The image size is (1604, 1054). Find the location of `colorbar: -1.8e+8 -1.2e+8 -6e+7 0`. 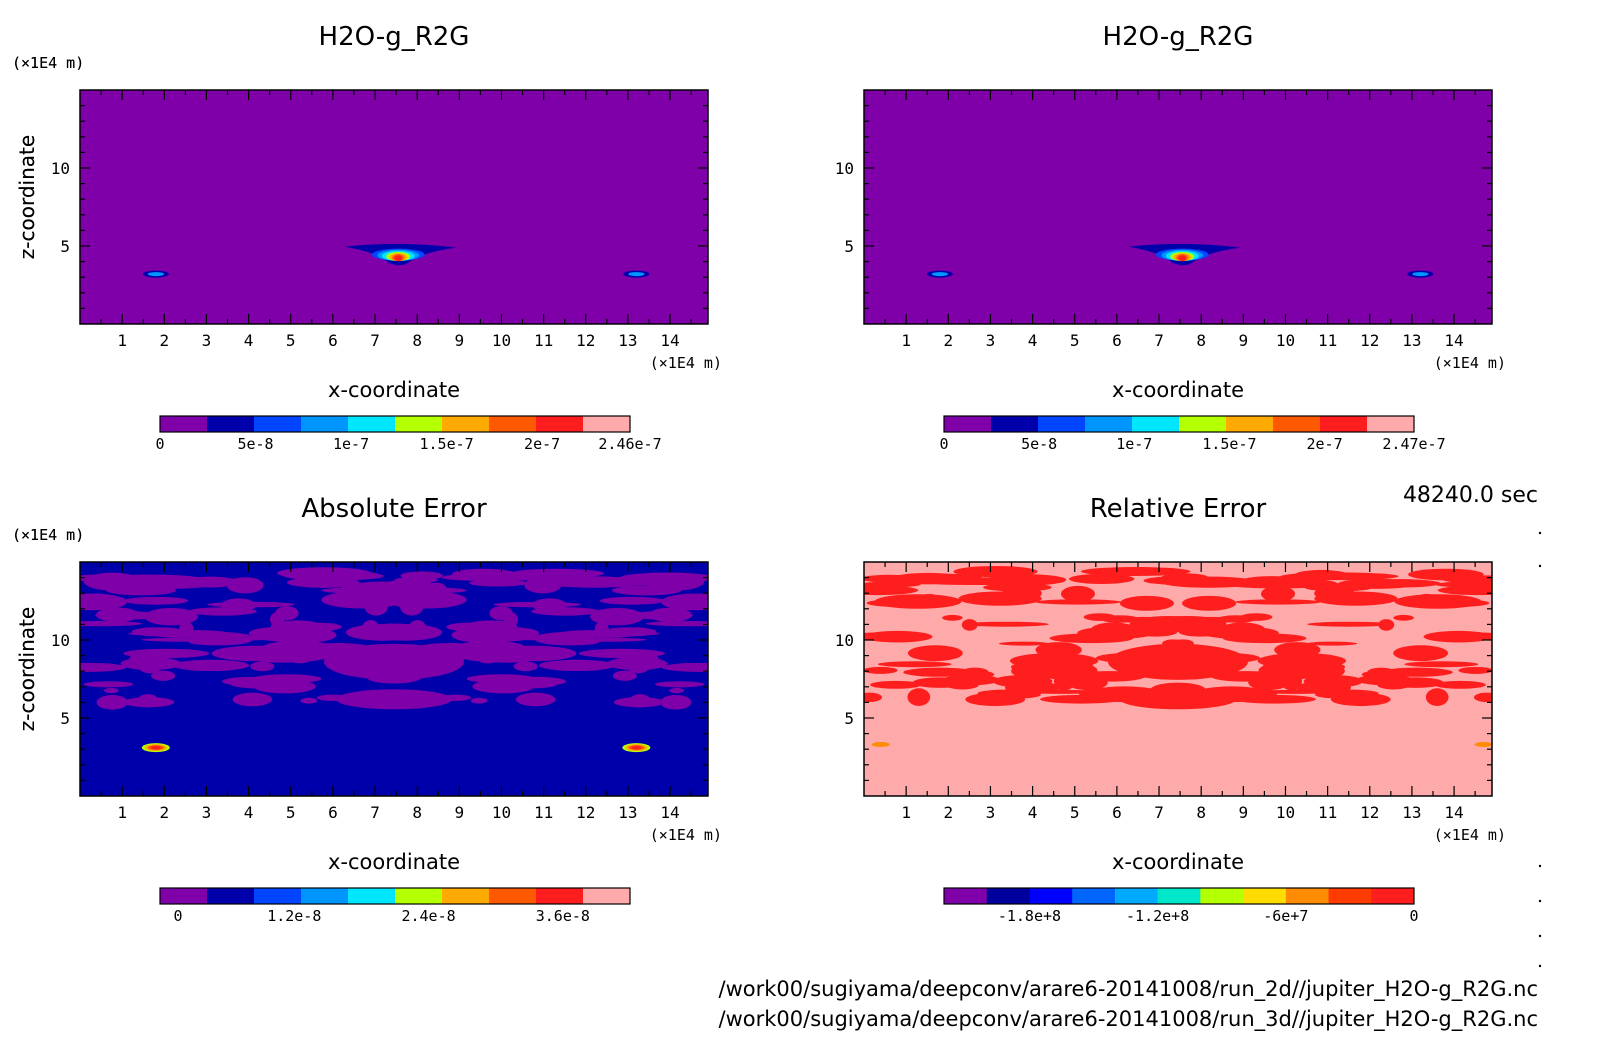

colorbar: -1.8e+8 -1.2e+8 -6e+7 0 is located at coordinates (1181, 906).